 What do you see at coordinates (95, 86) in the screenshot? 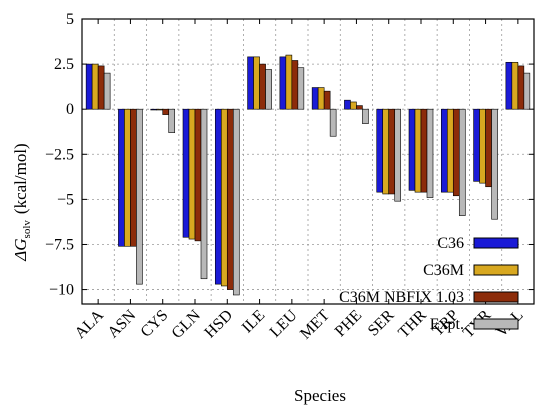
I see `bar-ala-c36m` at bounding box center [95, 86].